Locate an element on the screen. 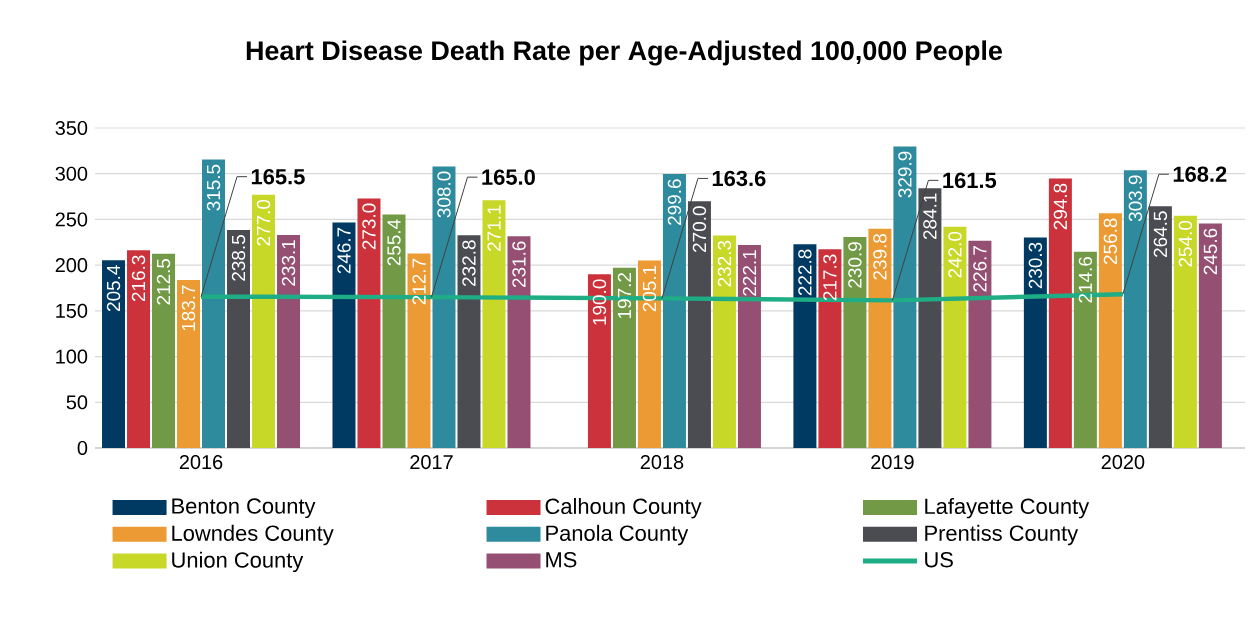  legend-label: Calhoun County is located at coordinates (623, 508).